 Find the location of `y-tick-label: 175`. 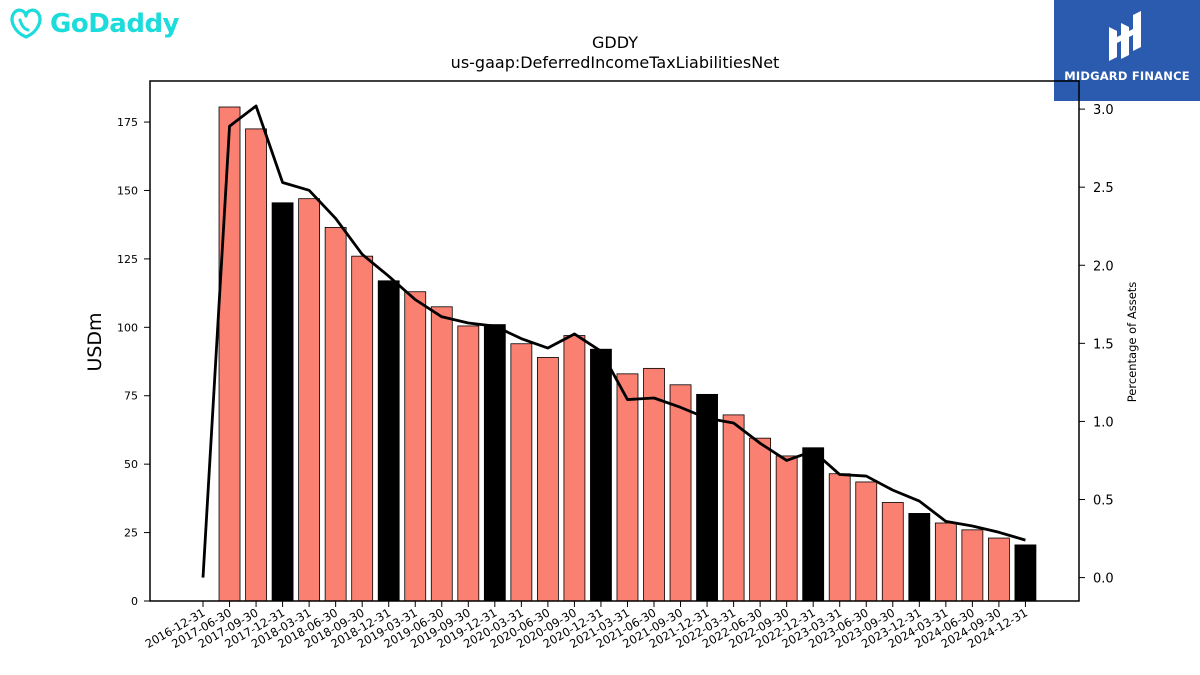

y-tick-label: 175 is located at coordinates (127, 122).